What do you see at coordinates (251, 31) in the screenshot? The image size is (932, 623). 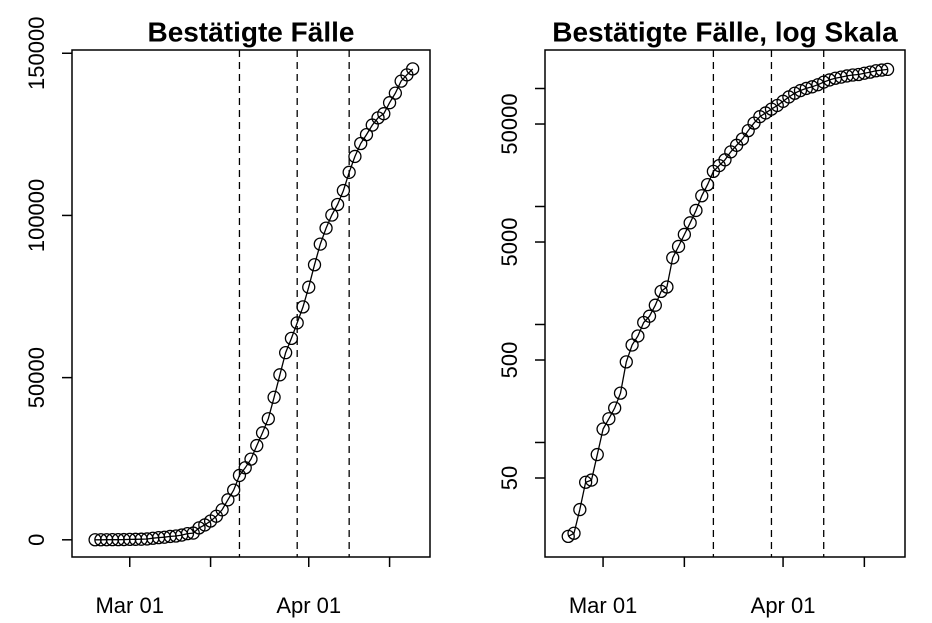 I see `chart-title: Bestätigte Fälle` at bounding box center [251, 31].